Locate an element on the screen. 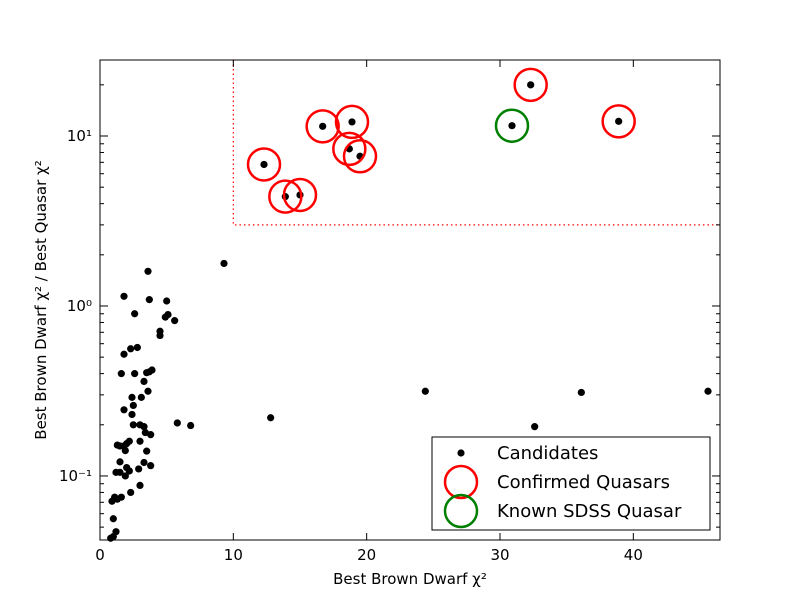 The width and height of the screenshot is (800, 600). y-tick-label: 10⁻¹ is located at coordinates (75, 476).